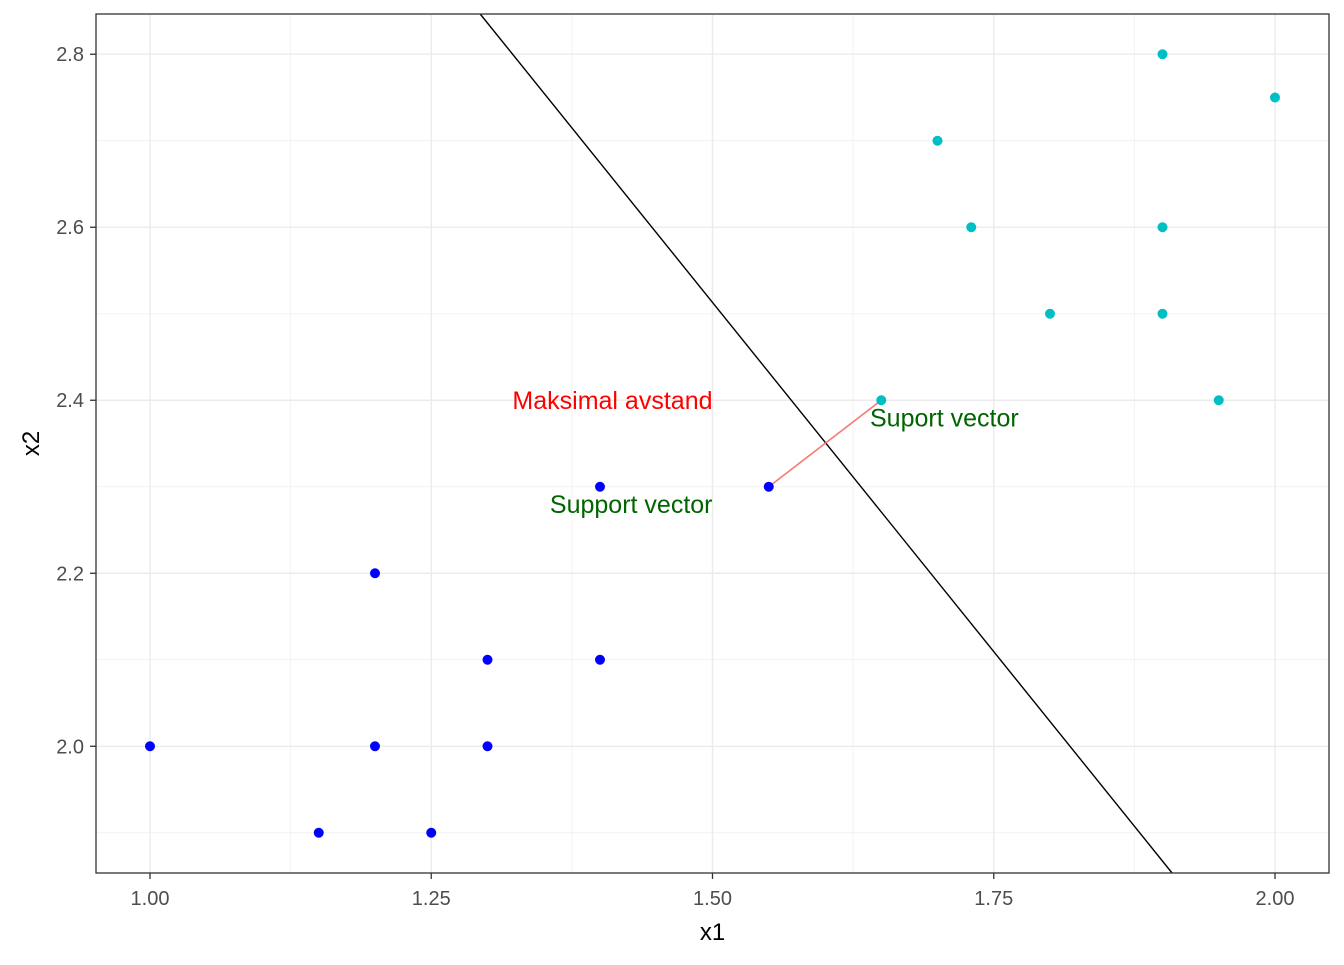 This screenshot has height=965, width=1344. I want to click on y-tick-label: 2.2, so click(70, 574).